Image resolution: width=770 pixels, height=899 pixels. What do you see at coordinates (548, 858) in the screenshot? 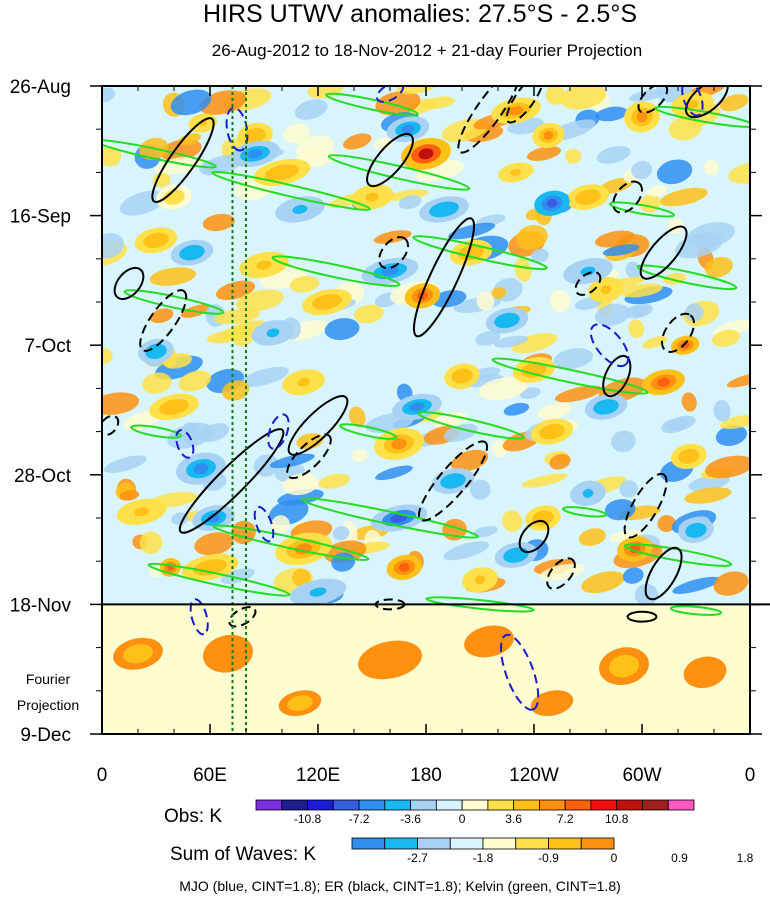
I see `legend-level-label: -0.9` at bounding box center [548, 858].